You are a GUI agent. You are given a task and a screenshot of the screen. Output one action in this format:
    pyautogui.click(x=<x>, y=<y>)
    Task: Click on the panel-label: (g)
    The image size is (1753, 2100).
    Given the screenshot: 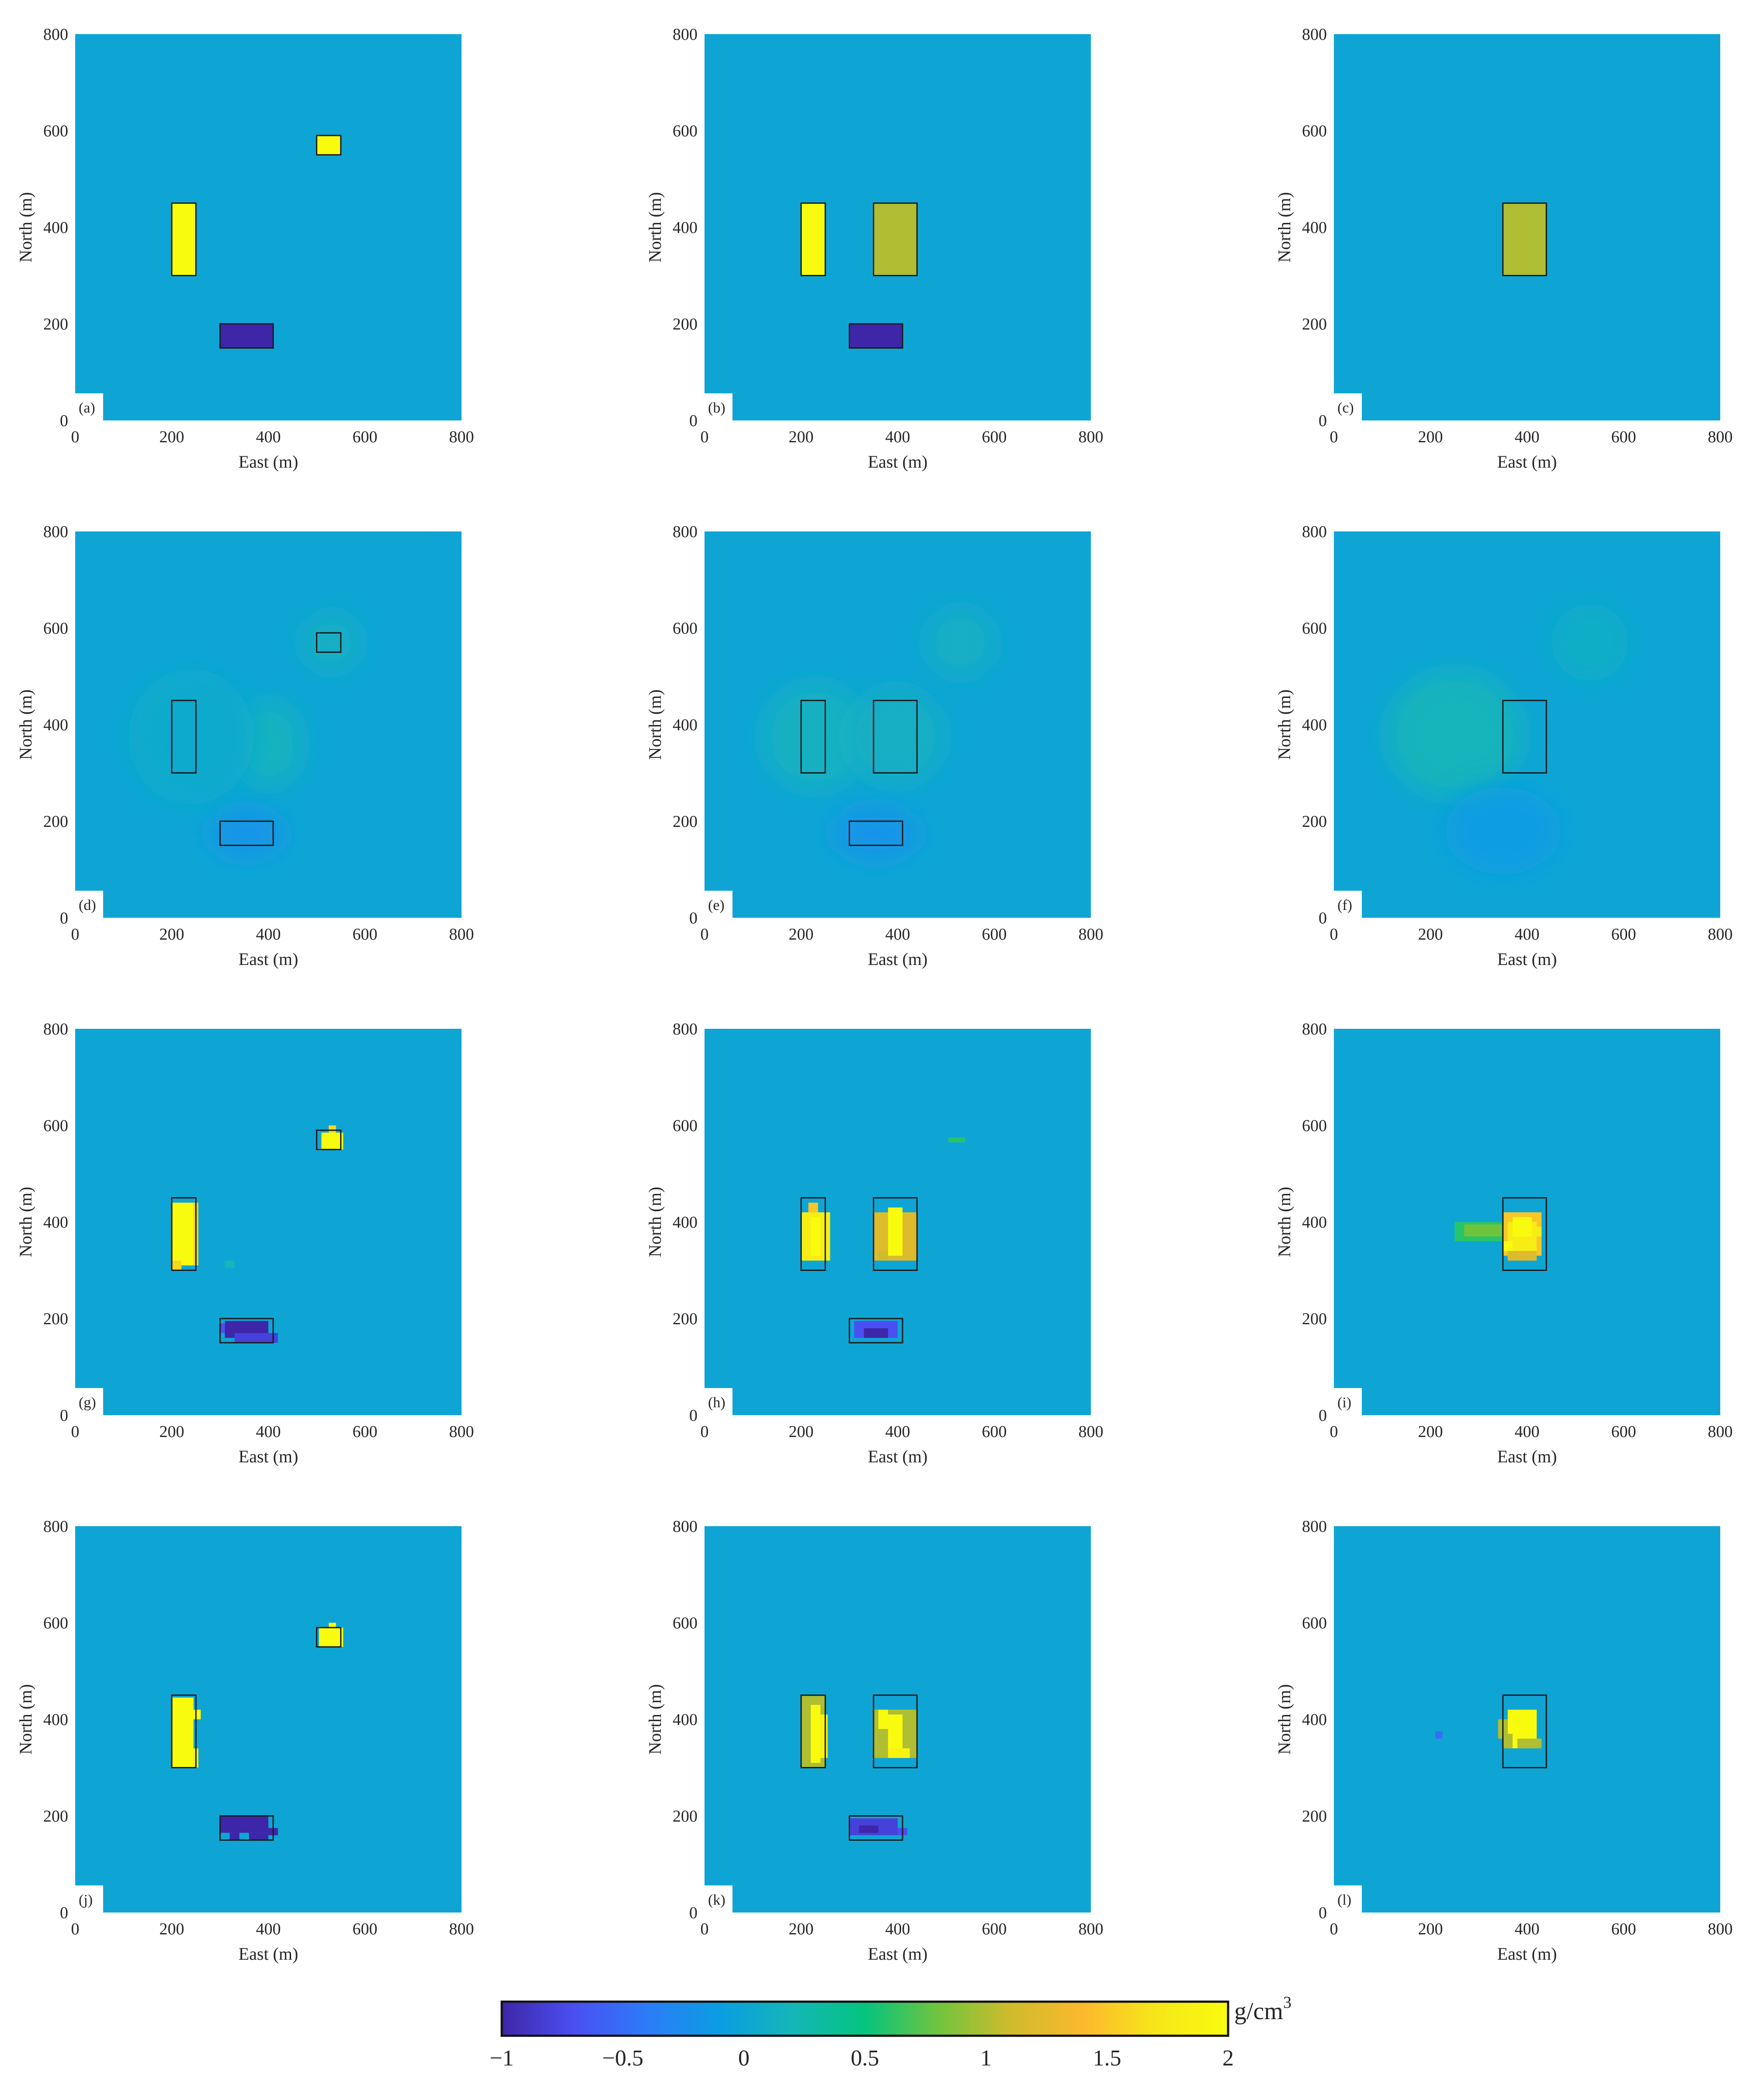 What is the action you would take?
    pyautogui.click(x=87, y=1403)
    